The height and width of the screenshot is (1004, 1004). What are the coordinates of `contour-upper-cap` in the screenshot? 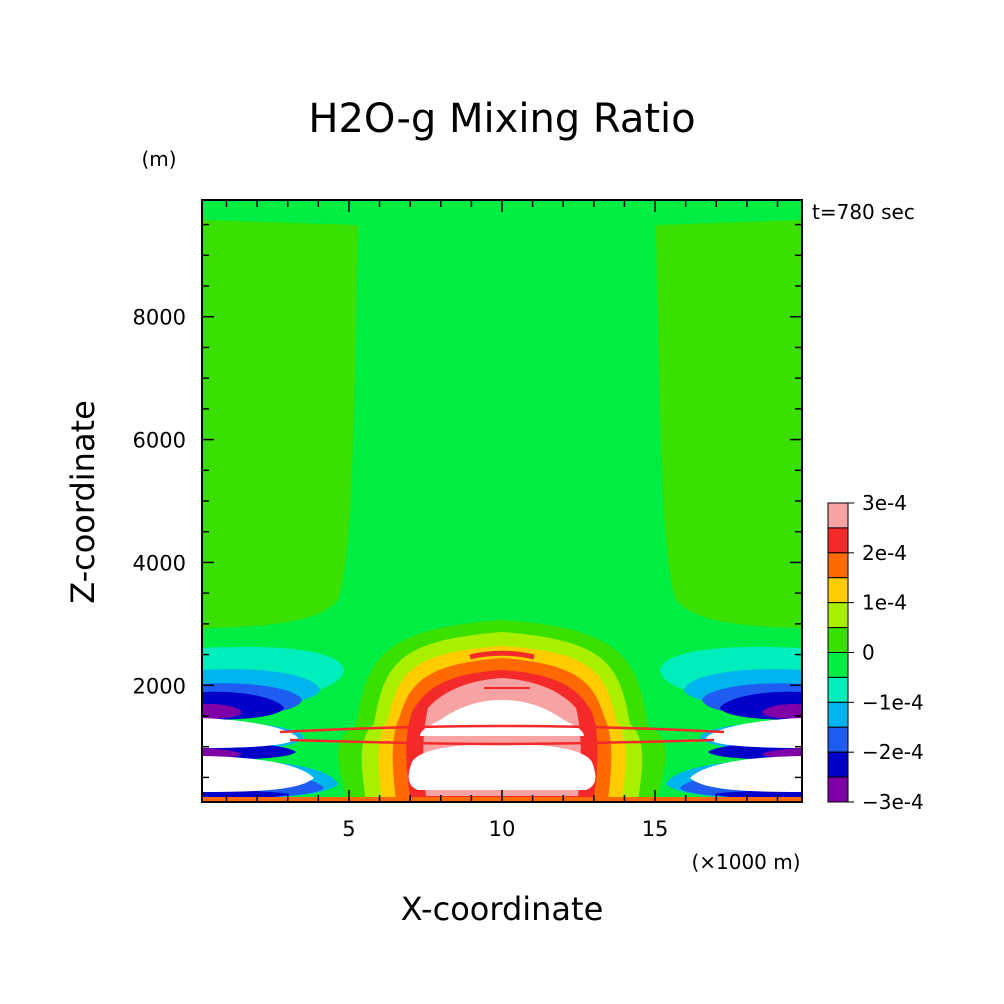 It's located at (502, 655).